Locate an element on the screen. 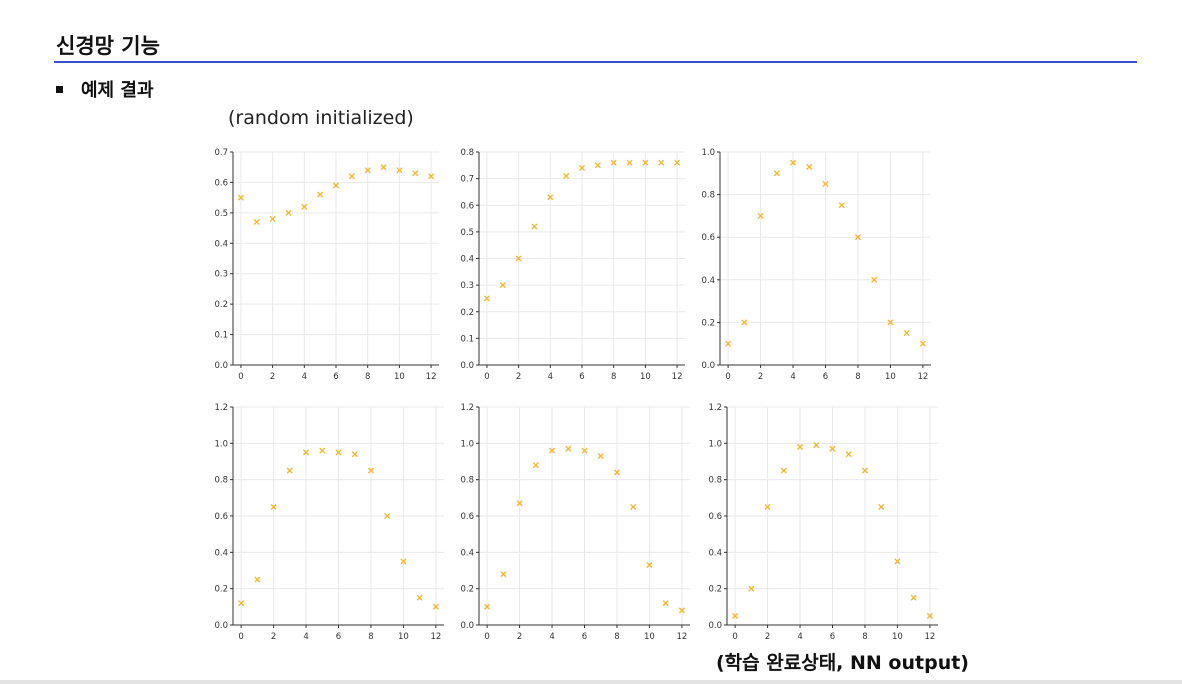 The height and width of the screenshot is (684, 1182). slide-title: 신경망 기능 is located at coordinates (108, 46).